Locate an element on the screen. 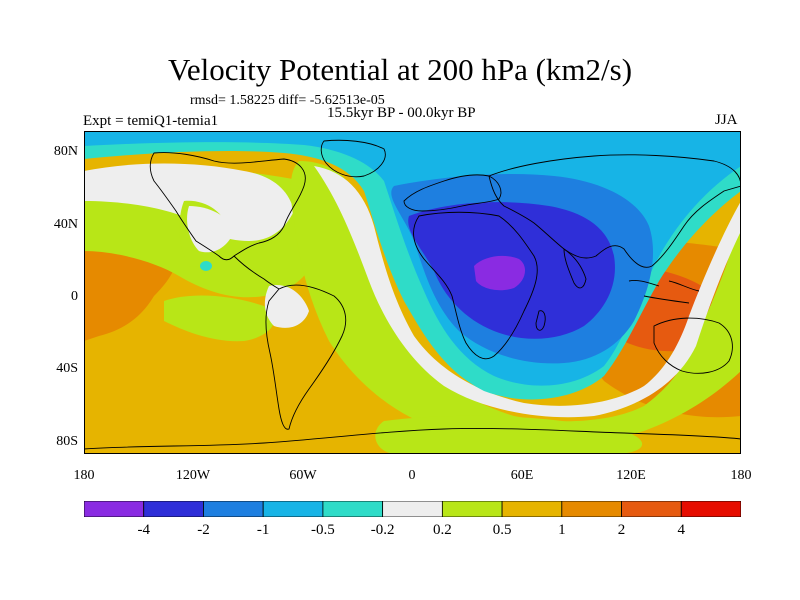  x-label-120w: 120W is located at coordinates (193, 475).